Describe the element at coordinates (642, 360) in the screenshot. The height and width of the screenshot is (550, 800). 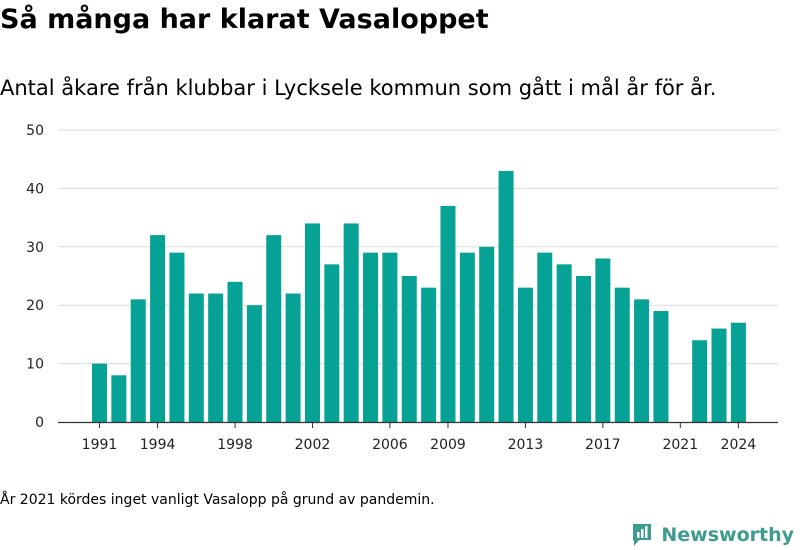
I see `bar-2019` at that location.